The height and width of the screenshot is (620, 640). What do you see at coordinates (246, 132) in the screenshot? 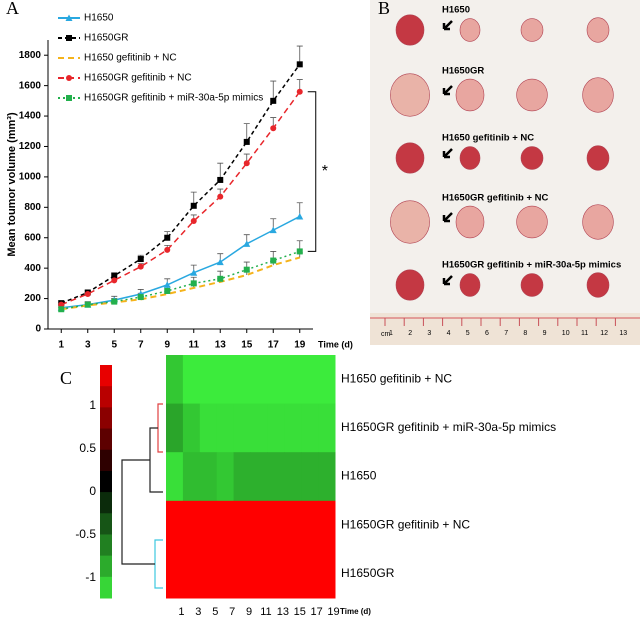
I see `error-bar` at bounding box center [246, 132].